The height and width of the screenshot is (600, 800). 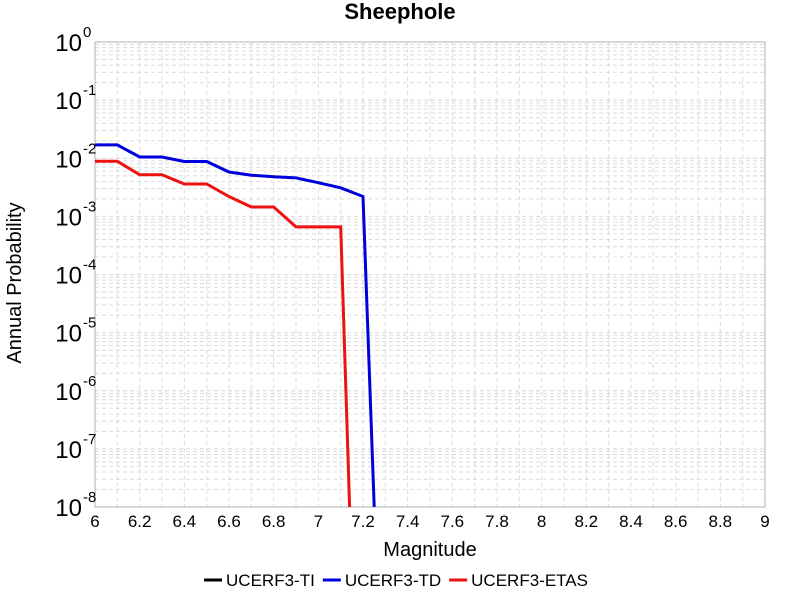 I want to click on x-tick-label: 6.6, so click(x=229, y=521).